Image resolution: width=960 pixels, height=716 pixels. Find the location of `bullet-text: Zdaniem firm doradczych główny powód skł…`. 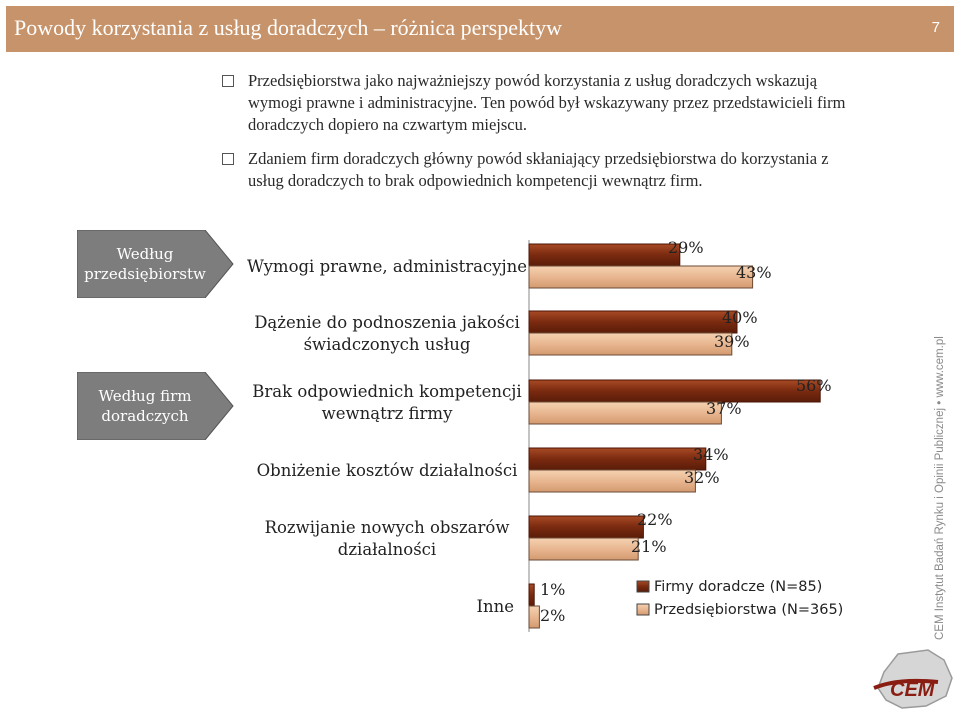

bullet-text: Zdaniem firm doradczych główny powód skł… is located at coordinates (538, 169).